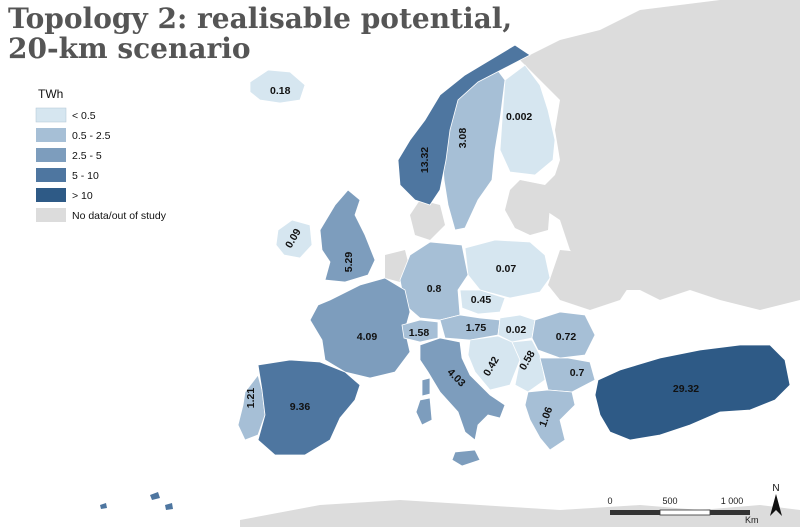 The image size is (800, 527). What do you see at coordinates (520, 513) in the screenshot?
I see `africa-region` at bounding box center [520, 513].